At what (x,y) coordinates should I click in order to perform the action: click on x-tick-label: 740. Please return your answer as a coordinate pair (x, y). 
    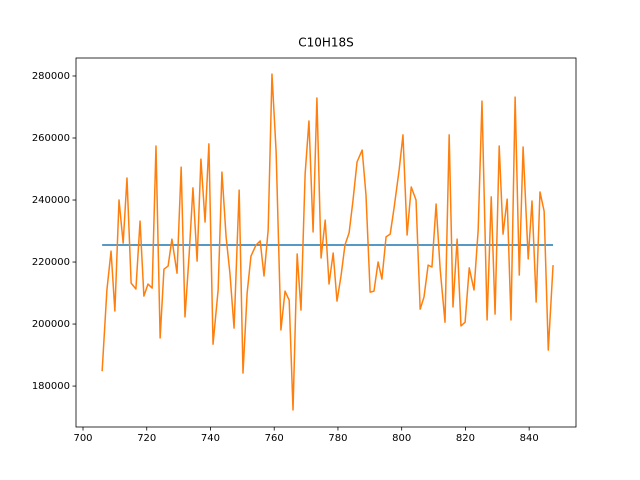
    Looking at the image, I should click on (210, 438).